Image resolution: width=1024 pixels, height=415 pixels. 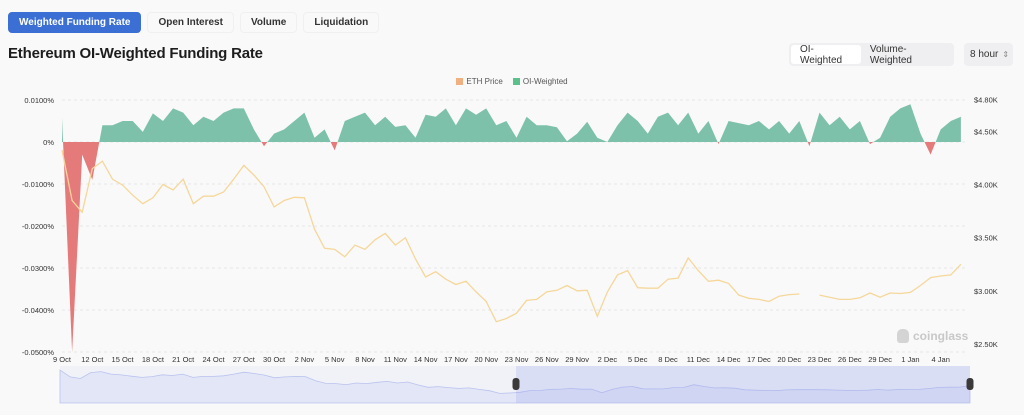 I want to click on legend-eth-price: ETH Price, so click(x=479, y=81).